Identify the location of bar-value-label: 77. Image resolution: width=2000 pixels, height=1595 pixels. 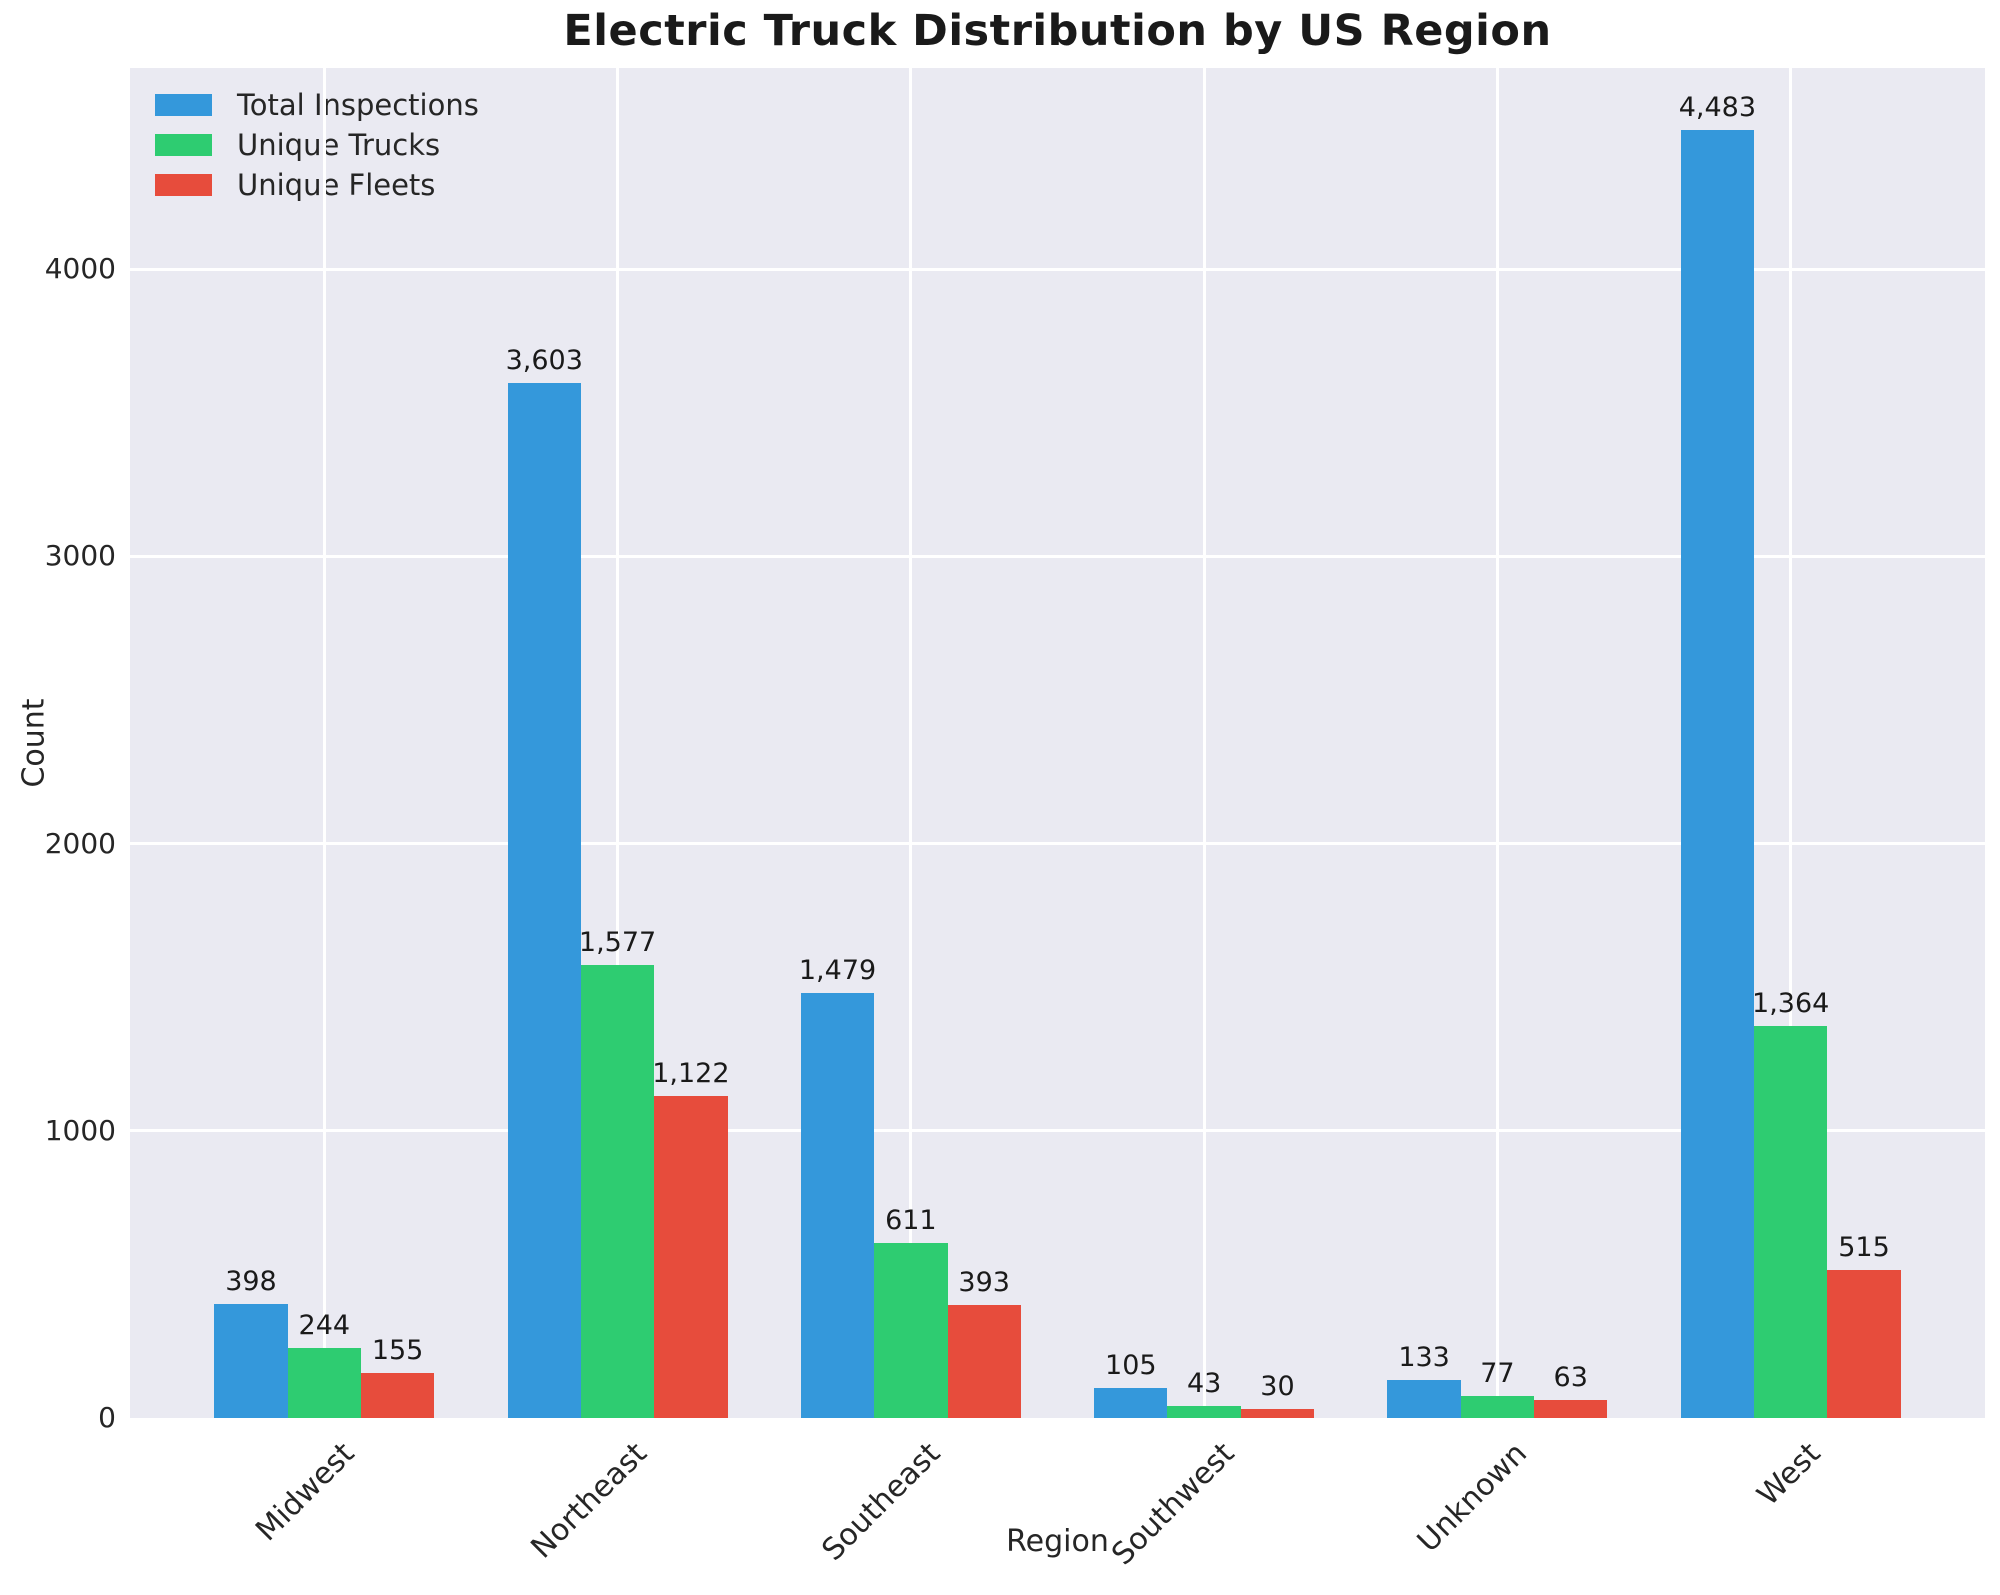
(1497, 1373).